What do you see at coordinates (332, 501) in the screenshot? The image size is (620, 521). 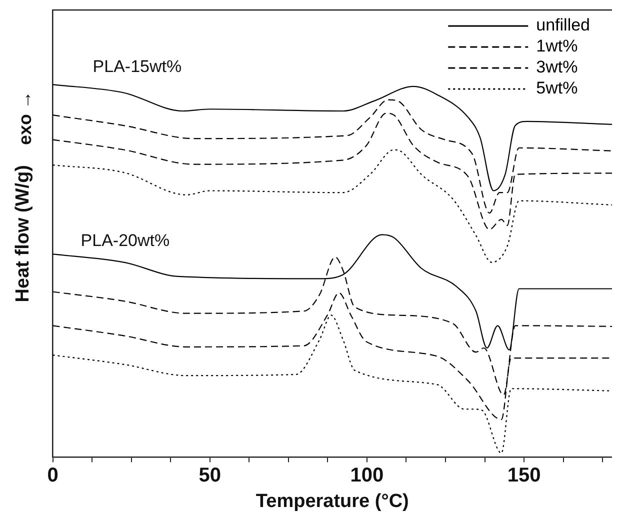 I see `x-axis-title: Temperature (°C)` at bounding box center [332, 501].